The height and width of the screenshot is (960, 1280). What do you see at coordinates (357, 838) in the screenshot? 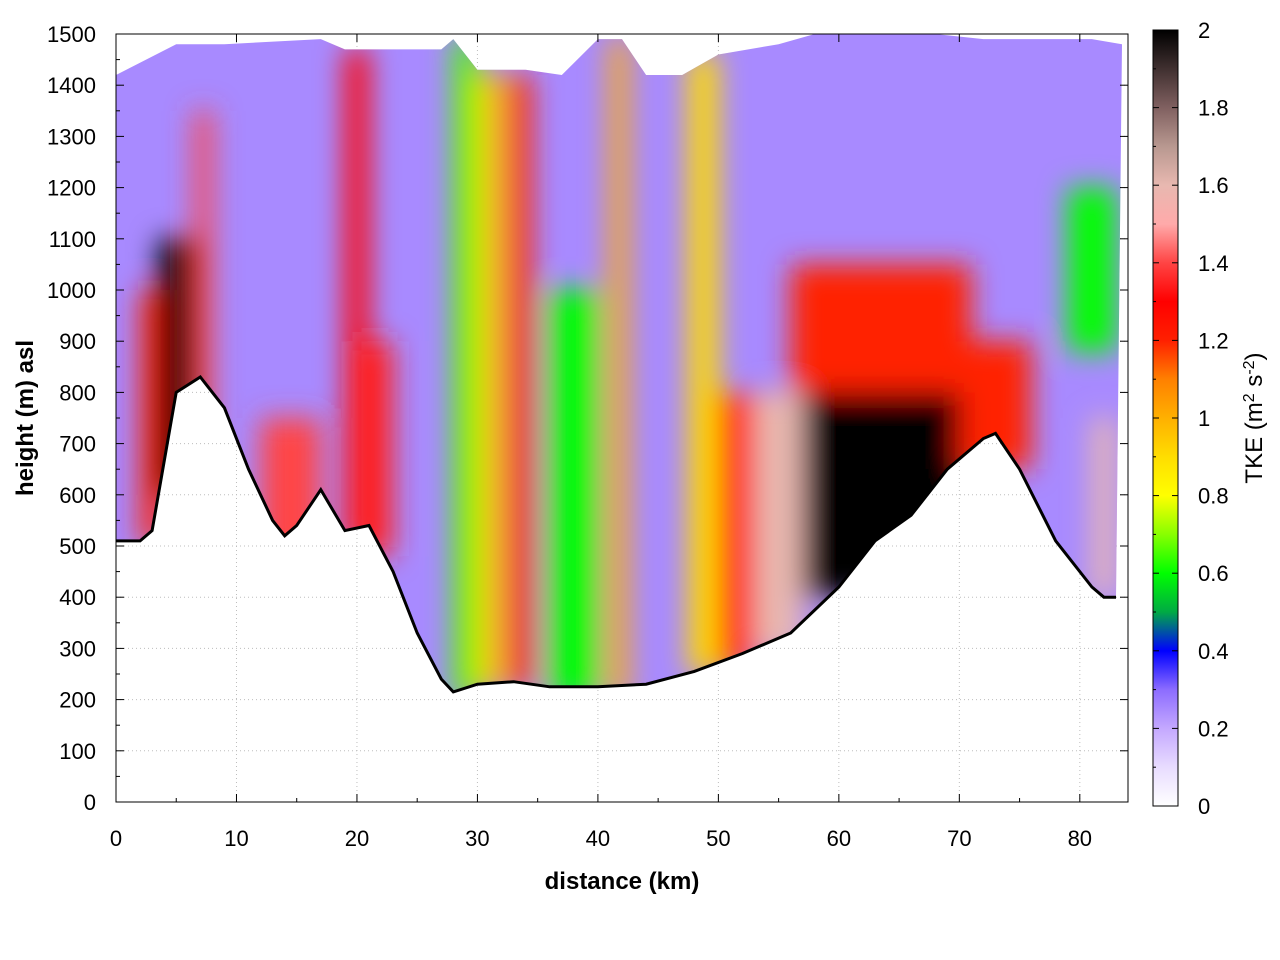
I see `x-tick-label: 20` at bounding box center [357, 838].